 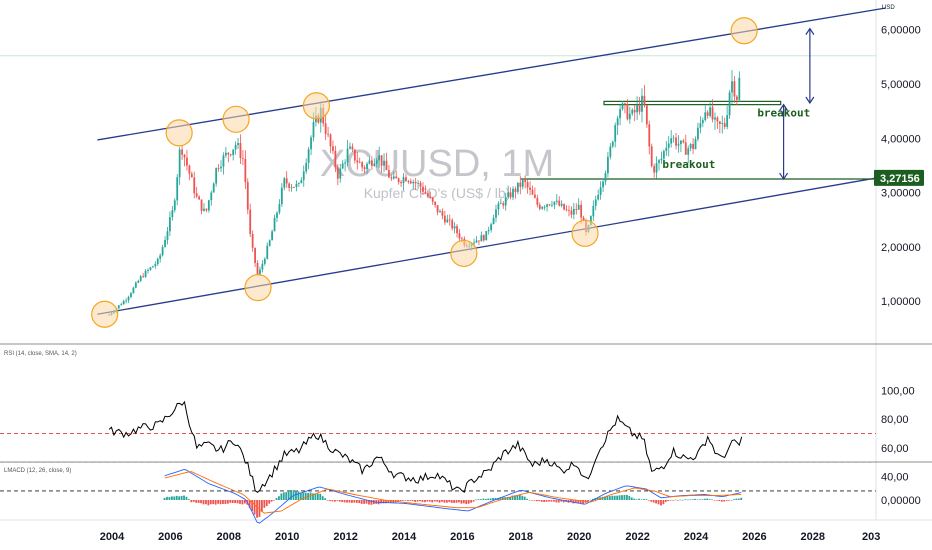 What do you see at coordinates (901, 85) in the screenshot?
I see `price-tick-label: 5,00000` at bounding box center [901, 85].